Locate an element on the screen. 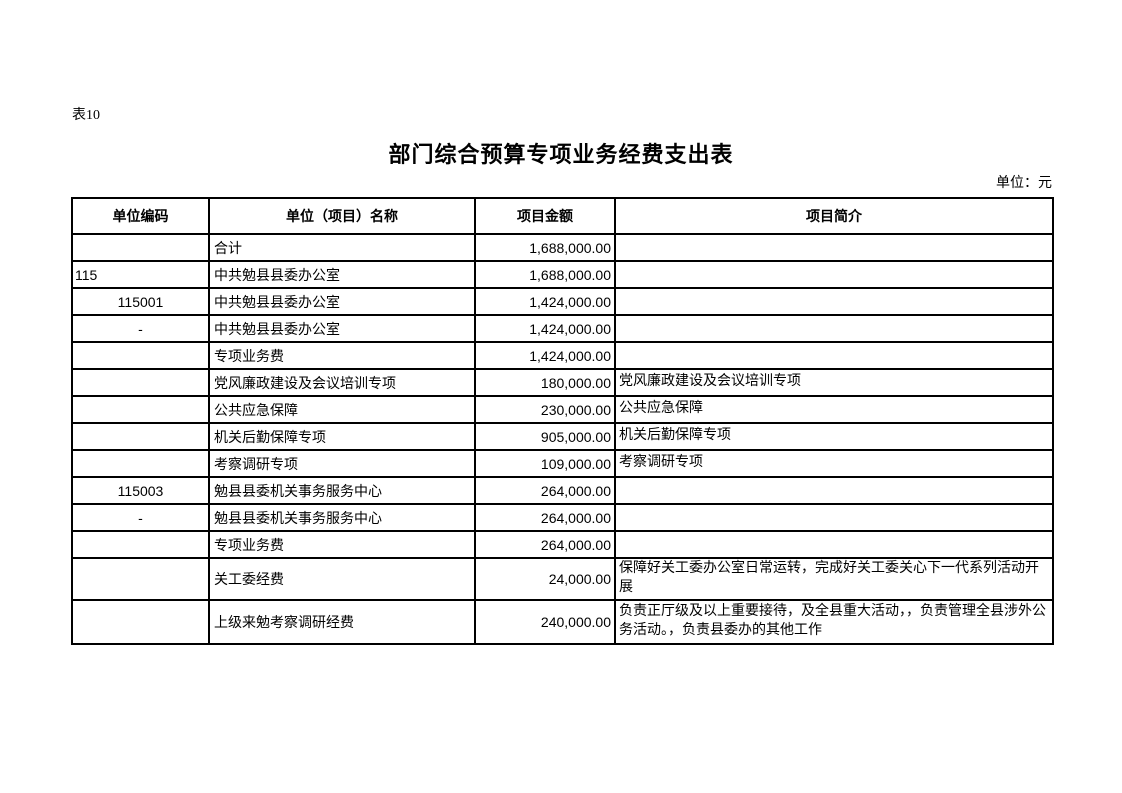 The width and height of the screenshot is (1122, 793). cell-unit-name: 党风廉政建设及会议培训专项 is located at coordinates (342, 382).